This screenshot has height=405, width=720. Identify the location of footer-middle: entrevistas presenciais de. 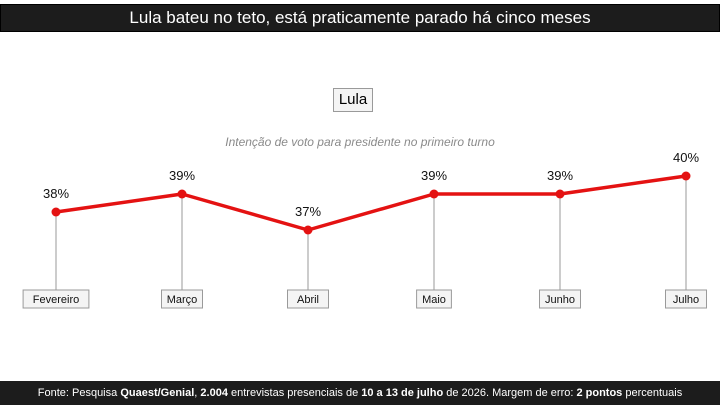
(294, 393).